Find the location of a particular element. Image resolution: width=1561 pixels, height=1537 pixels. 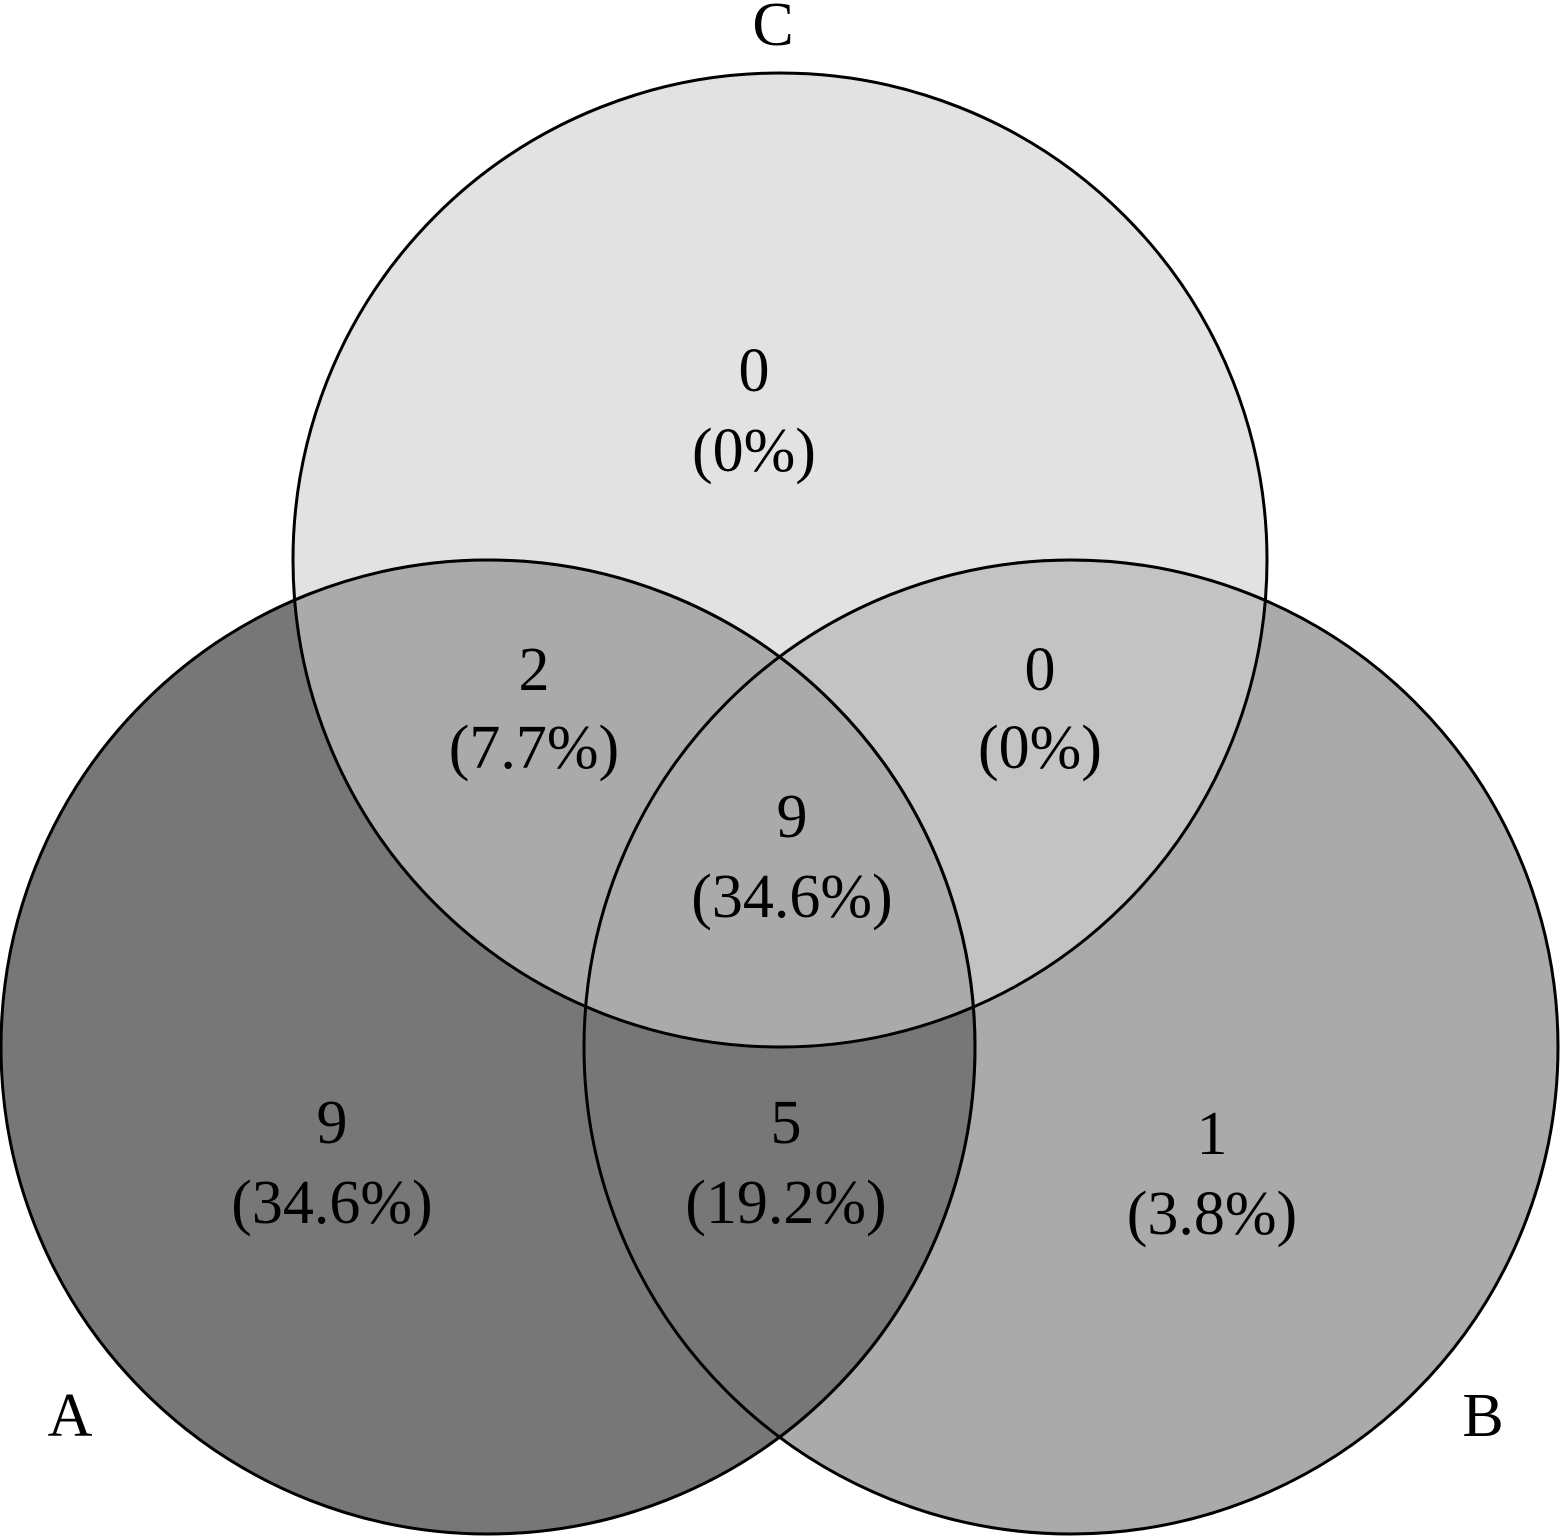

region-count: 2 is located at coordinates (534, 670).